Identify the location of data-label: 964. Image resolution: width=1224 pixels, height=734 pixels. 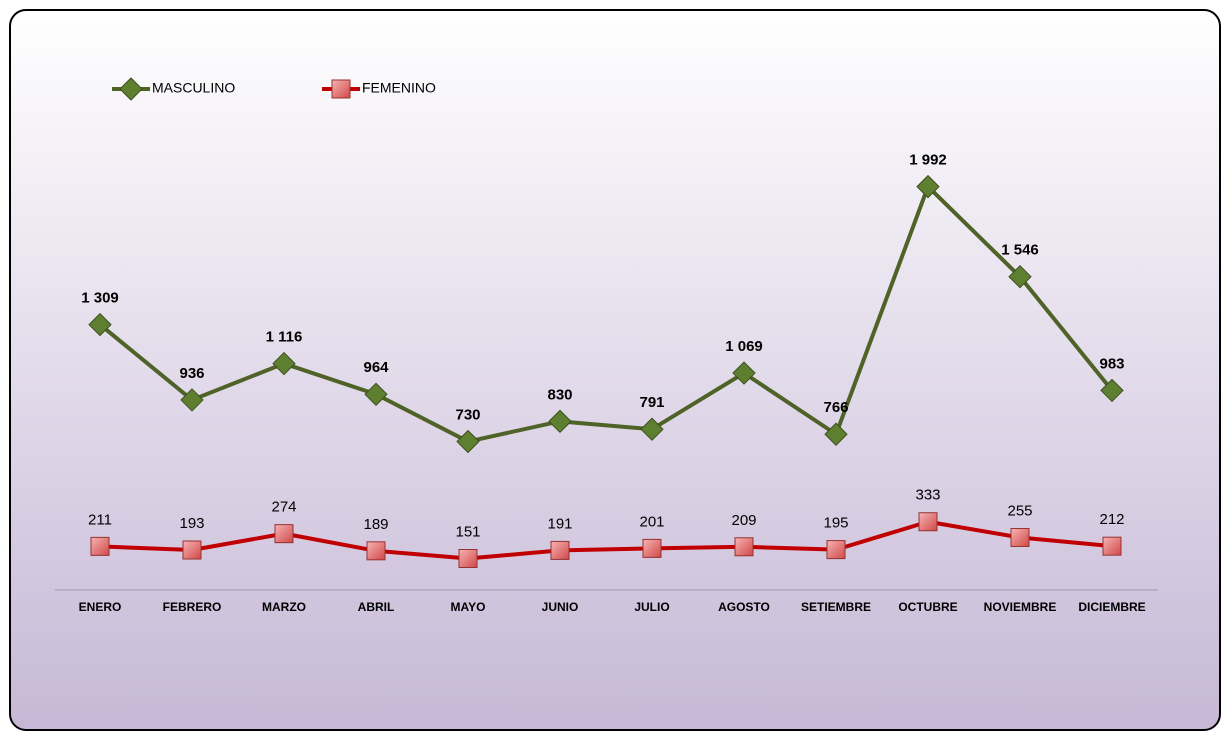
(376, 367).